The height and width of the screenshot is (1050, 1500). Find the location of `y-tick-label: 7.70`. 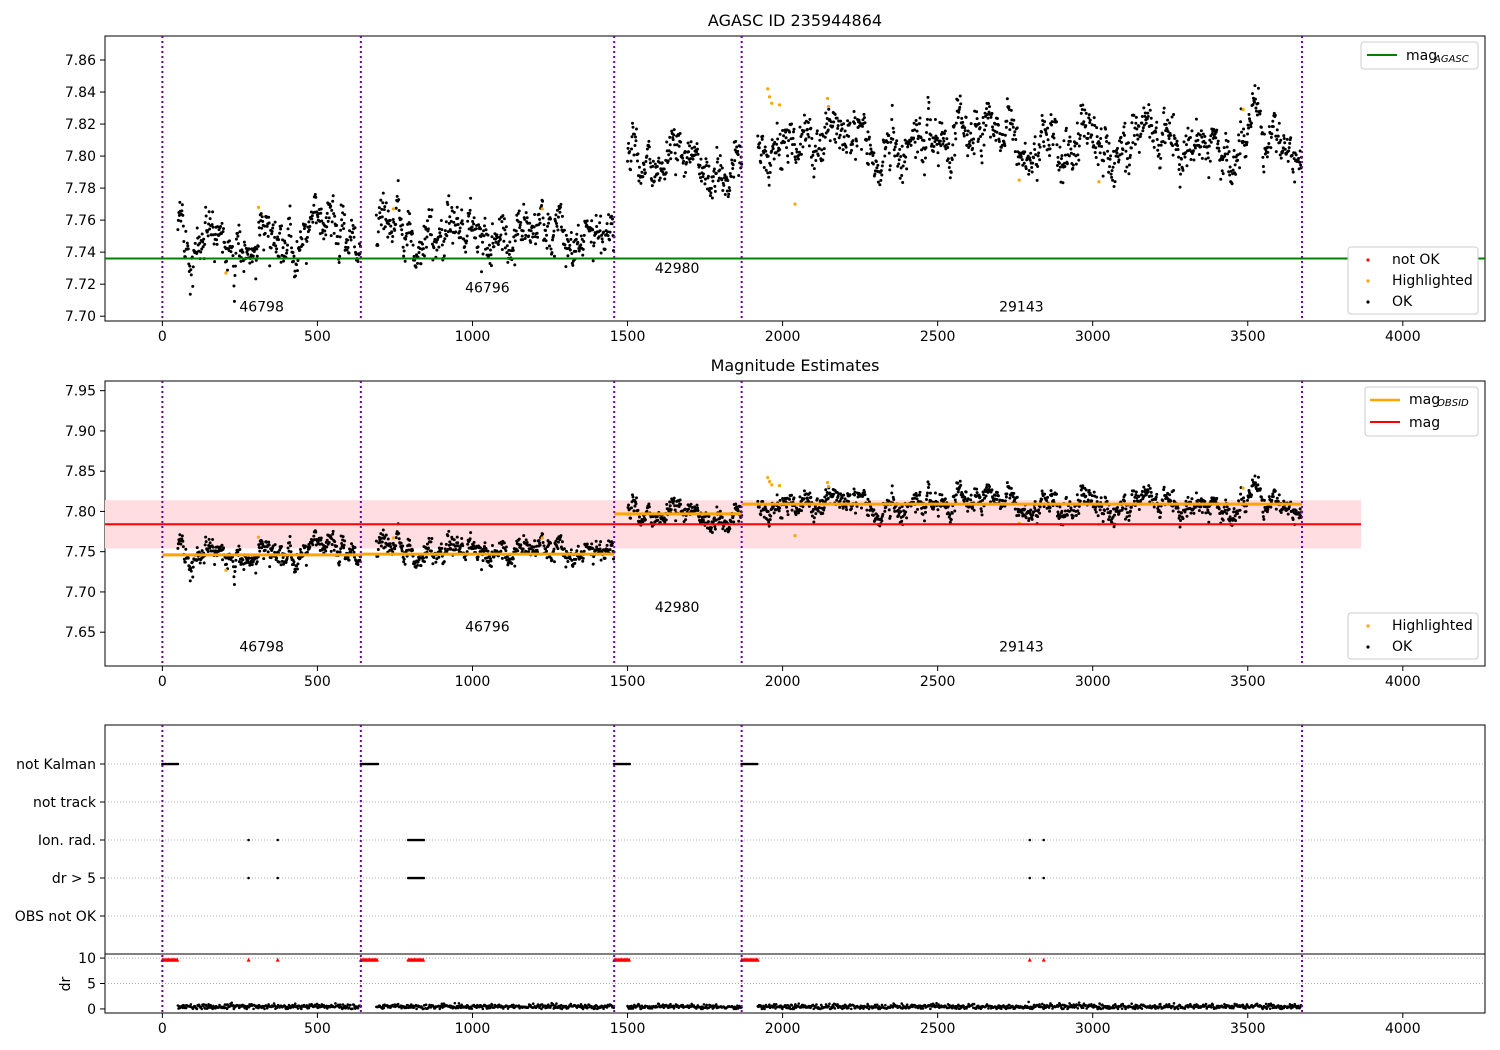

y-tick-label: 7.70 is located at coordinates (80, 593).